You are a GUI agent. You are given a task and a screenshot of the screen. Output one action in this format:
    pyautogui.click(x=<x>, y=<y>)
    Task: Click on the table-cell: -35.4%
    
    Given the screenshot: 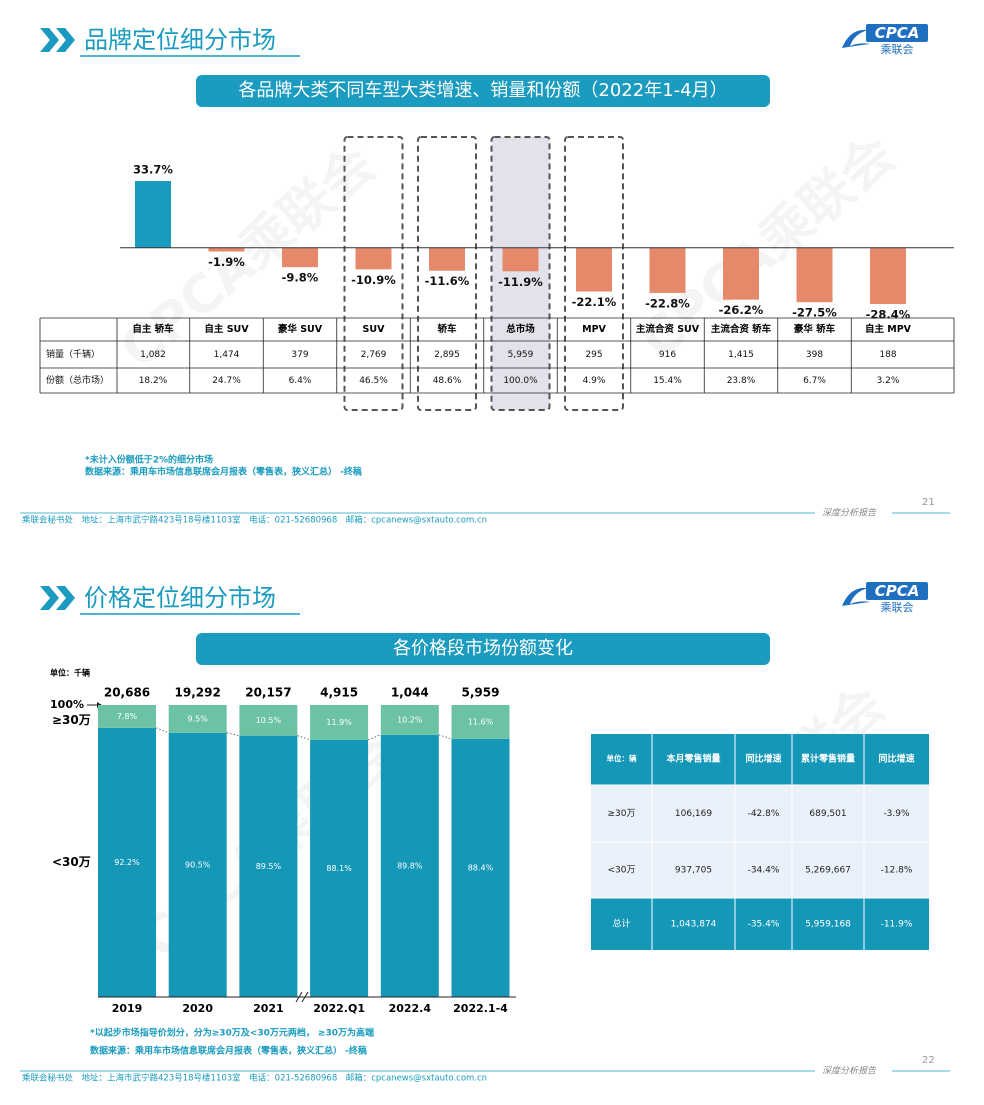 What is the action you would take?
    pyautogui.click(x=764, y=925)
    